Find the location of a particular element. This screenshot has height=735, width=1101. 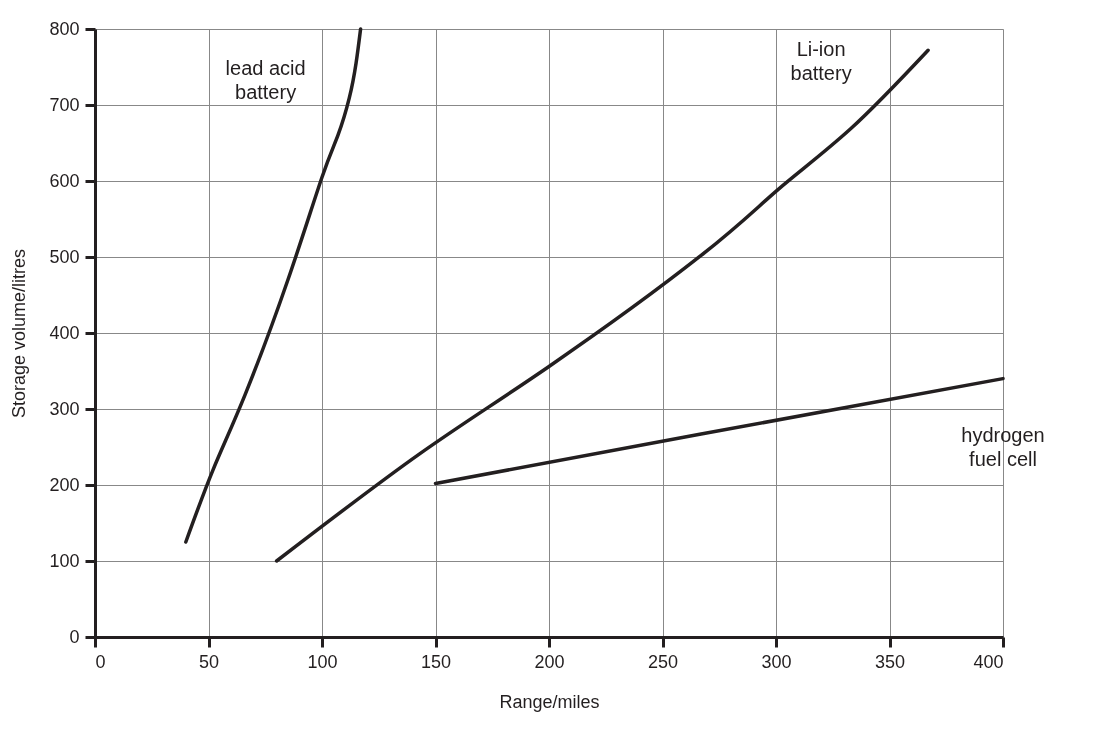

y-tick-label: 800 is located at coordinates (64, 28).